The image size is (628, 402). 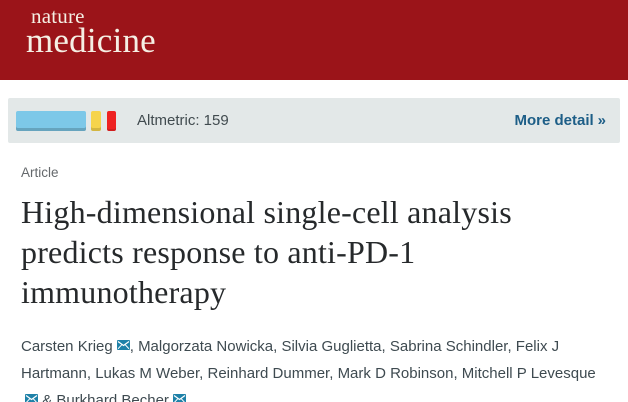 I want to click on author-name: Mitchell P Levesque, so click(x=528, y=373).